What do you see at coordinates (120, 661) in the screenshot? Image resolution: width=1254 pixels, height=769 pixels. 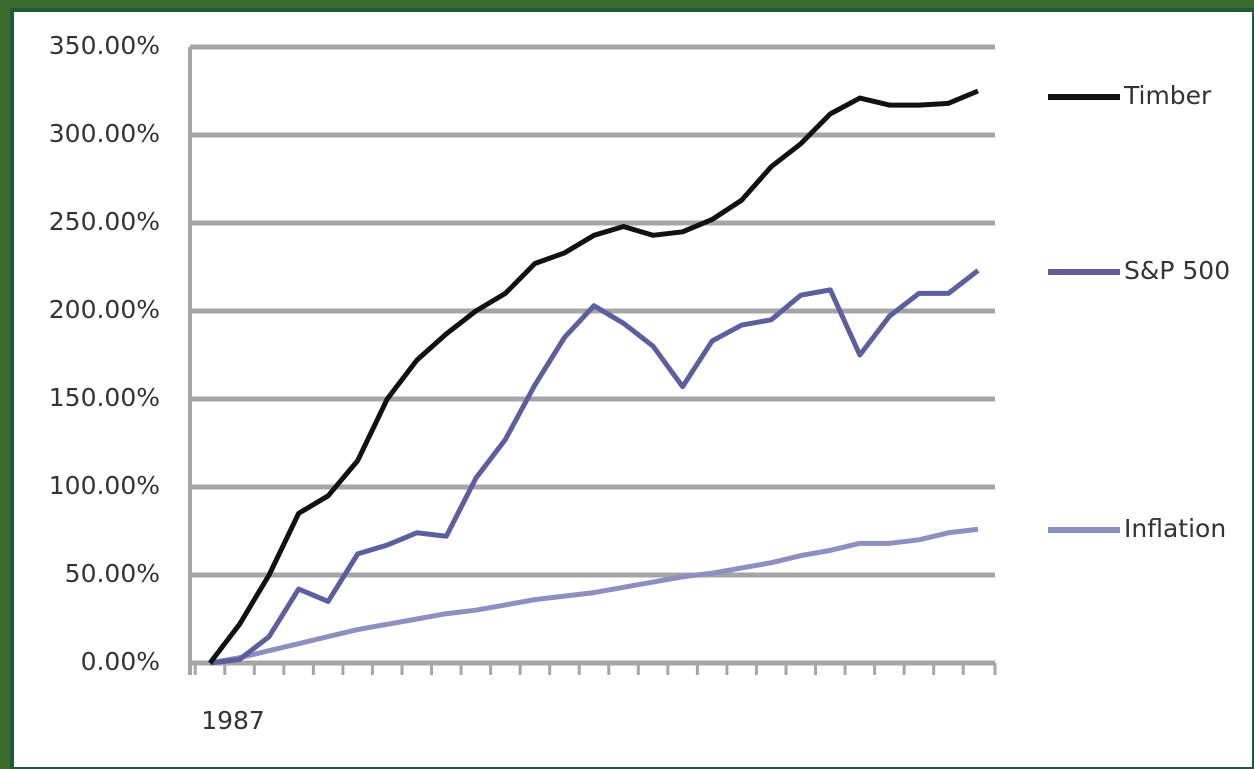 I see `y-tick-label: 0.00%` at bounding box center [120, 661].